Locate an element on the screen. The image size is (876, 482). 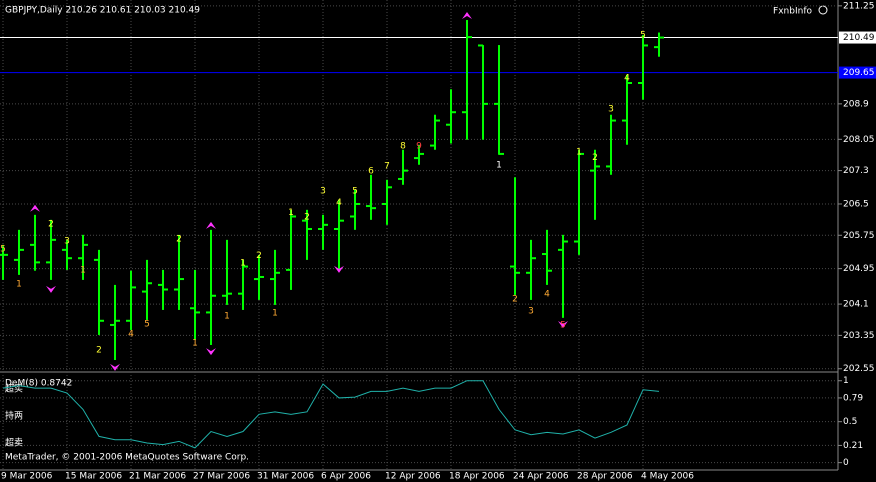
y-tick-label: 0.79 is located at coordinates (853, 398).